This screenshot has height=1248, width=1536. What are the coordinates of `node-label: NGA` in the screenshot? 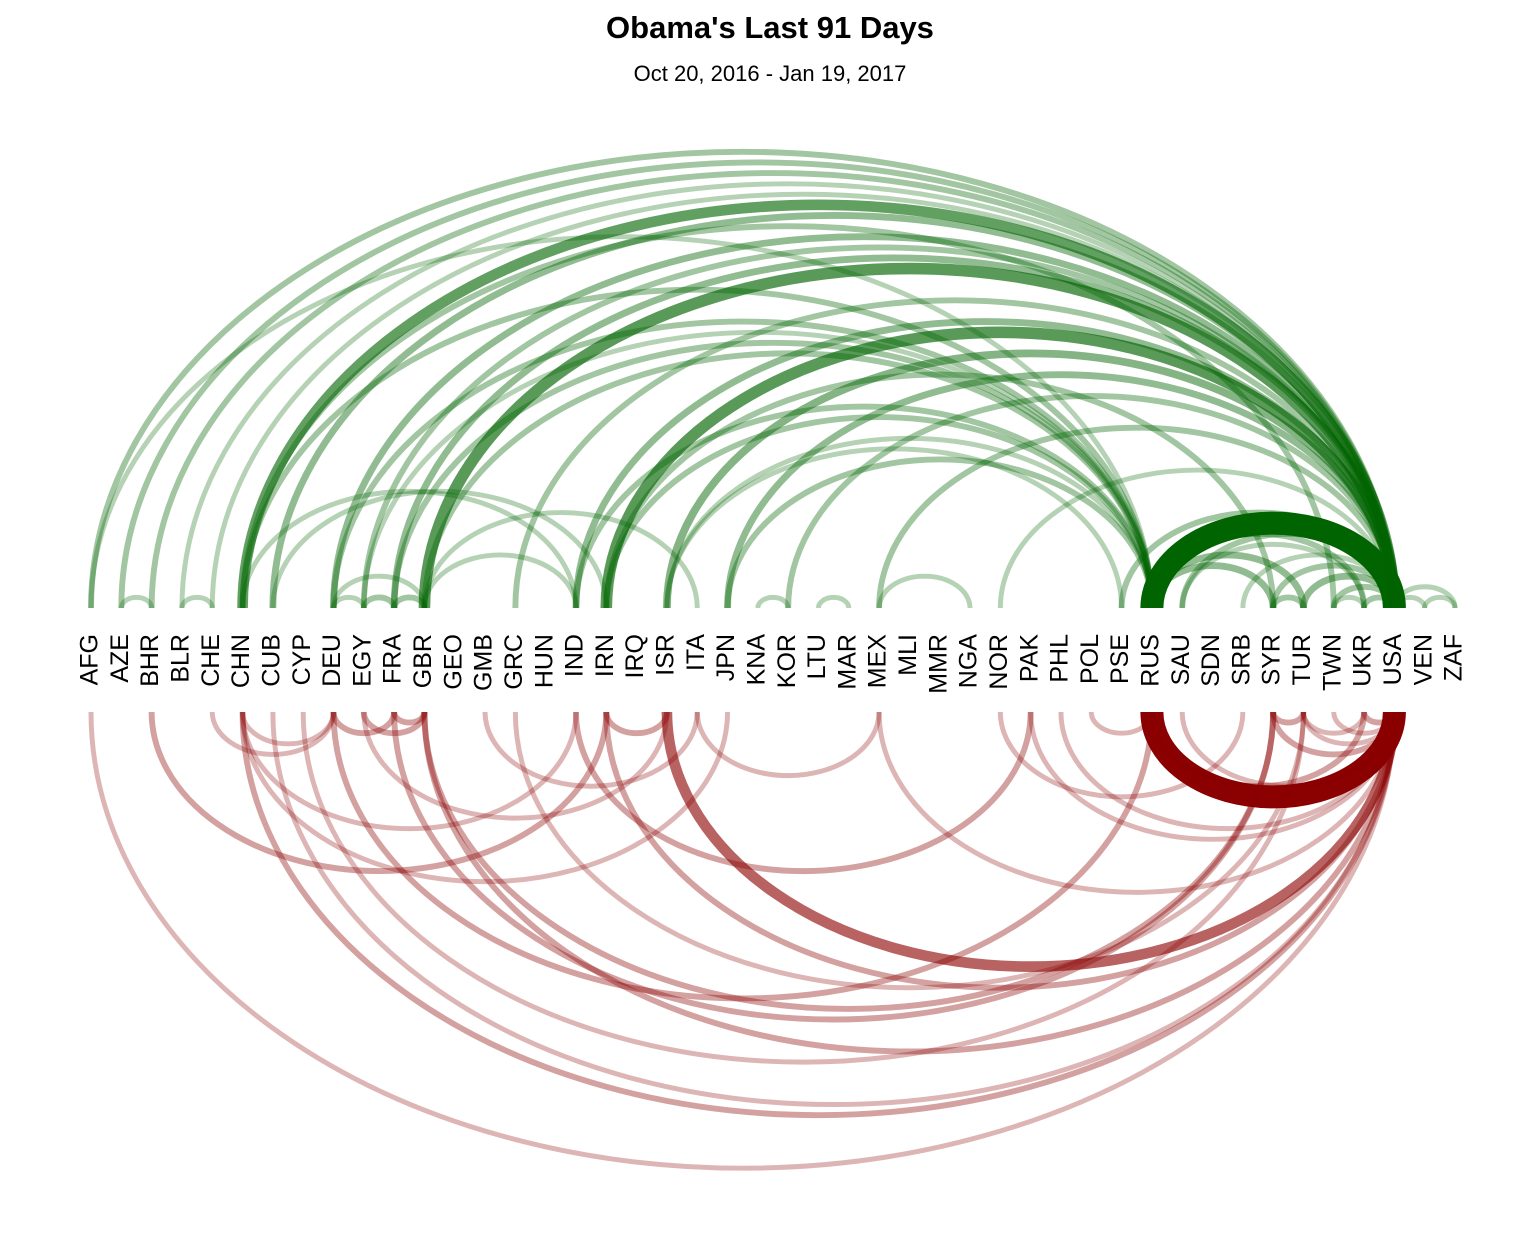 It's located at (969, 661).